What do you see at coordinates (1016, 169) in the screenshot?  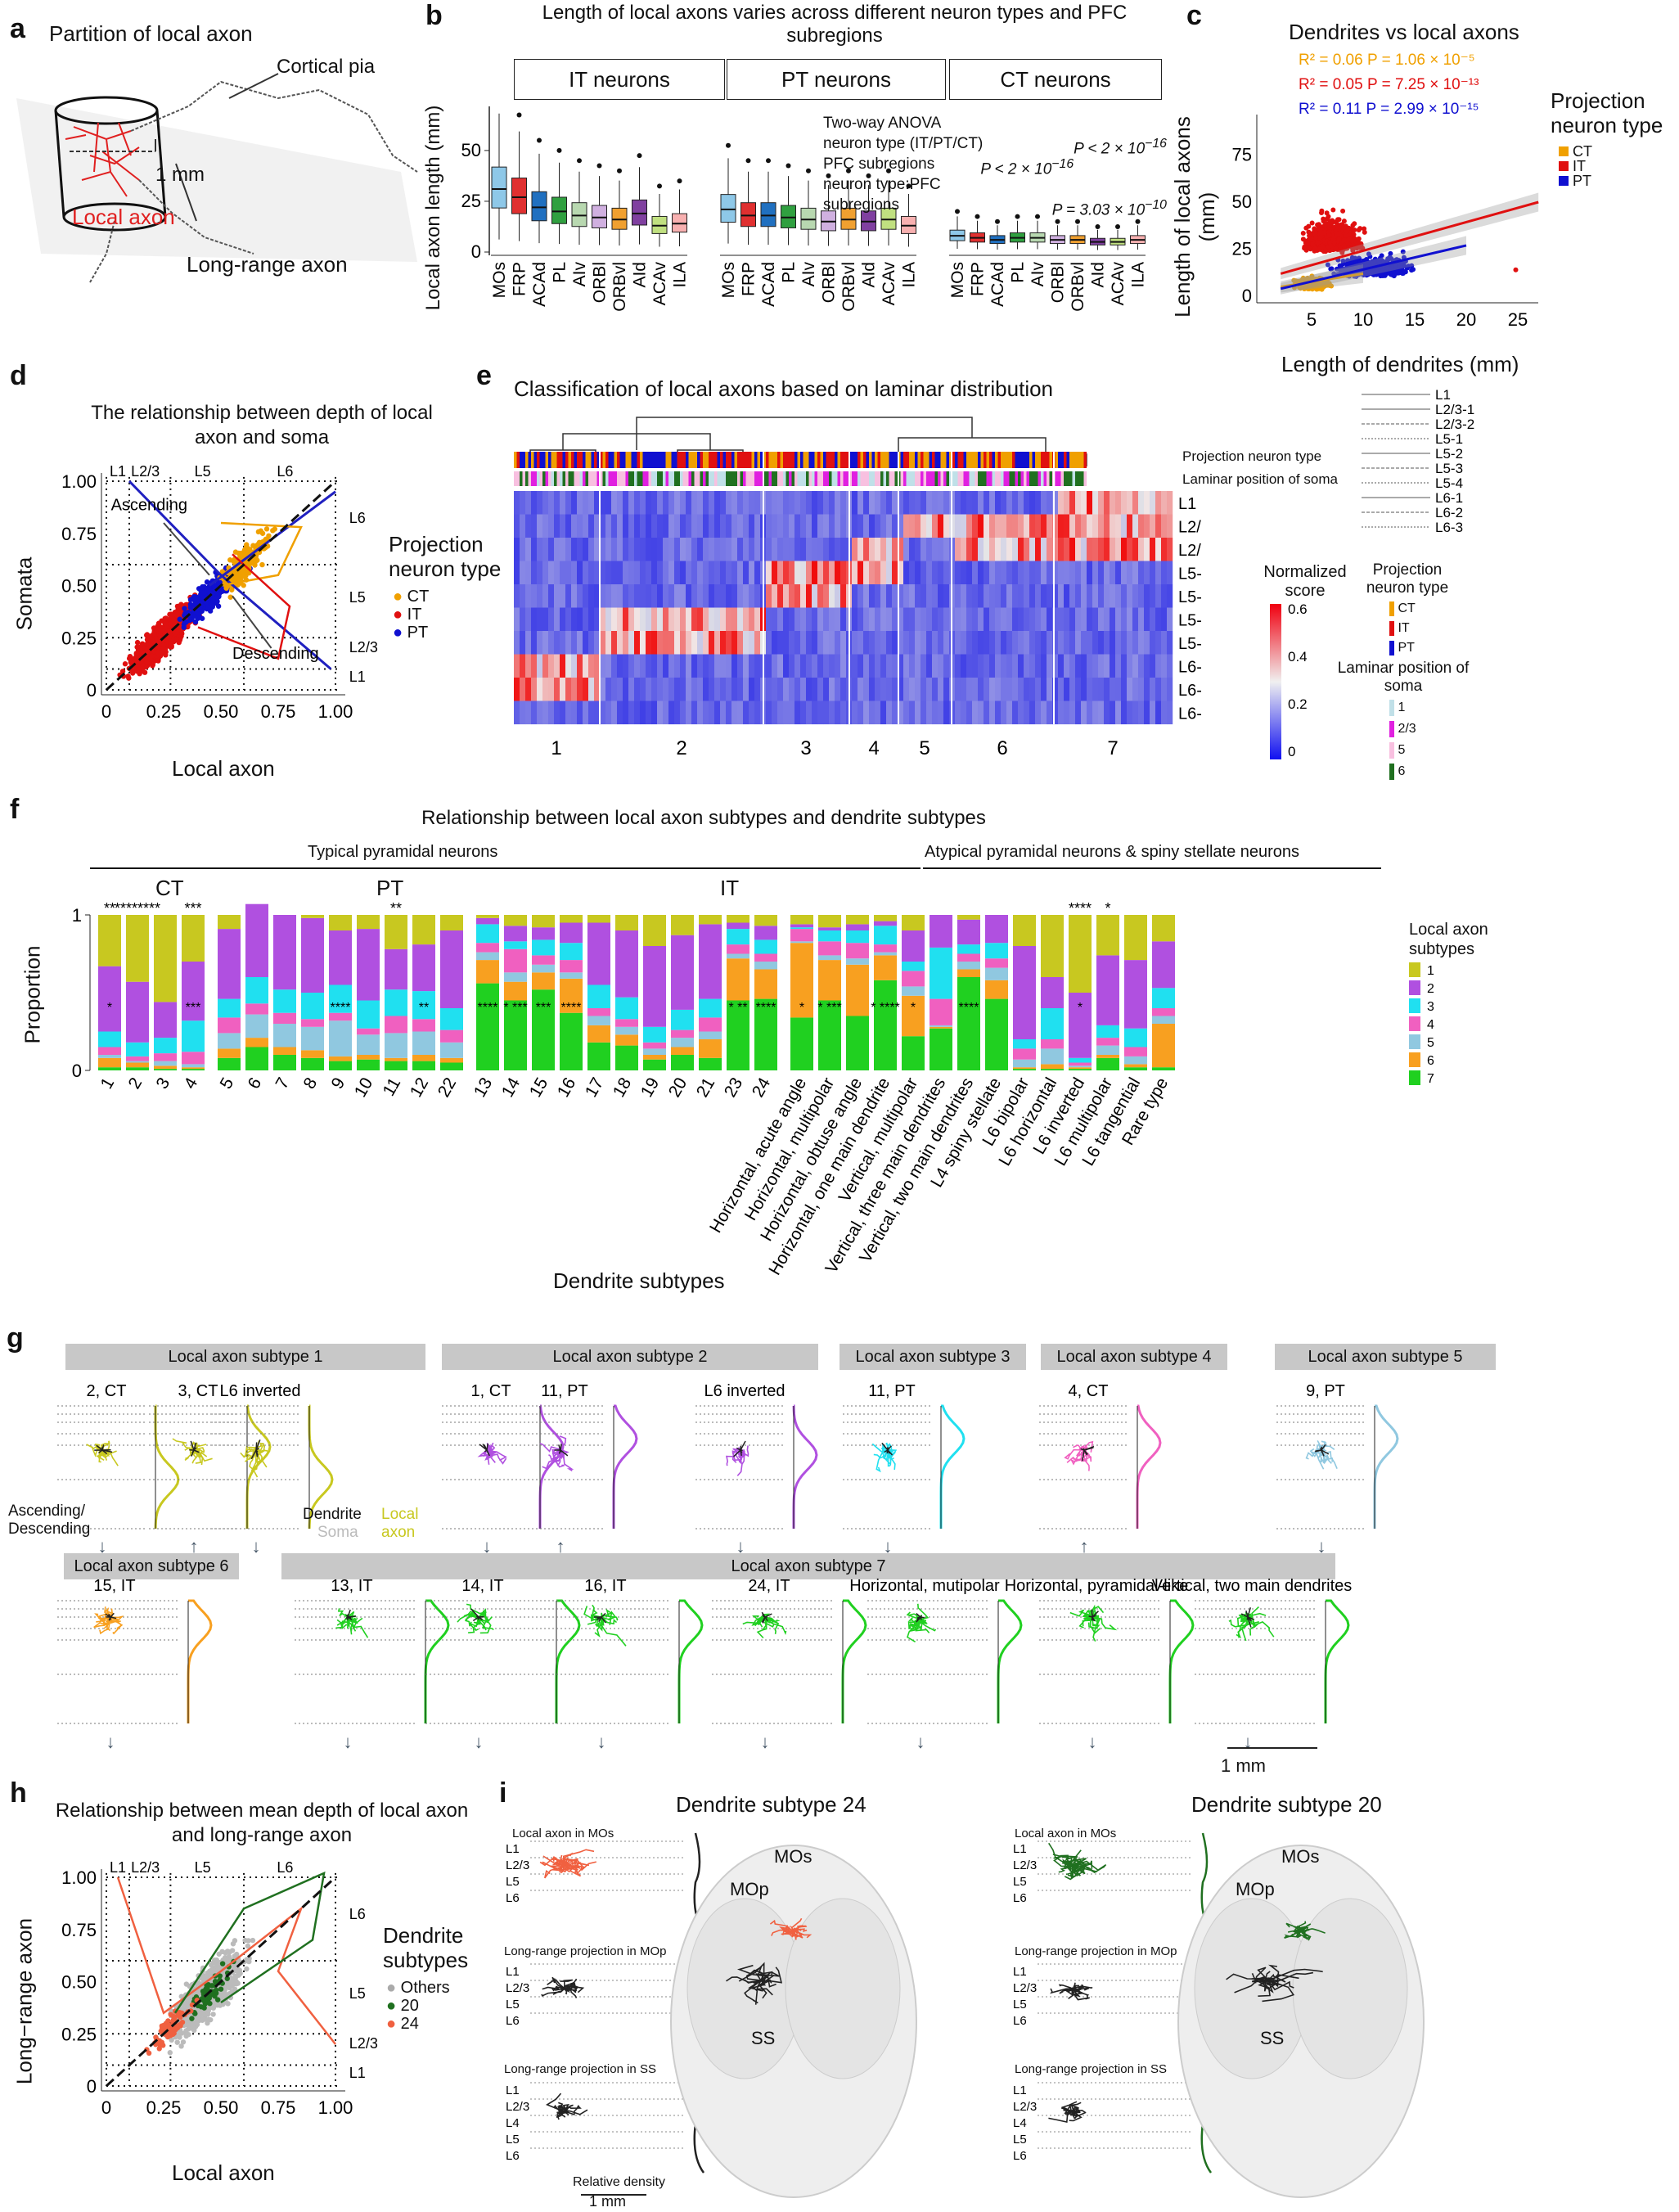 I see `panel-b-p-1: P < 2 × 10` at bounding box center [1016, 169].